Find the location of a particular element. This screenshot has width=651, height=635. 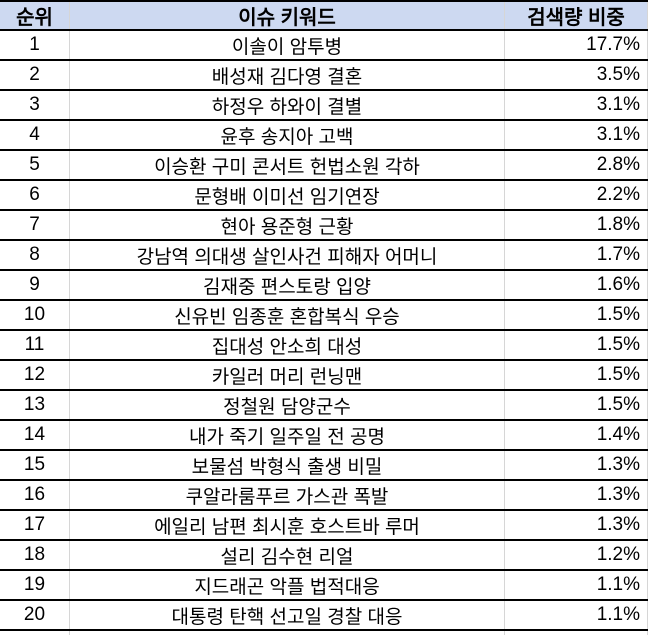

table-row: 10 신유빈 임종훈 혼합복식 우승 1.5% is located at coordinates (324, 316).